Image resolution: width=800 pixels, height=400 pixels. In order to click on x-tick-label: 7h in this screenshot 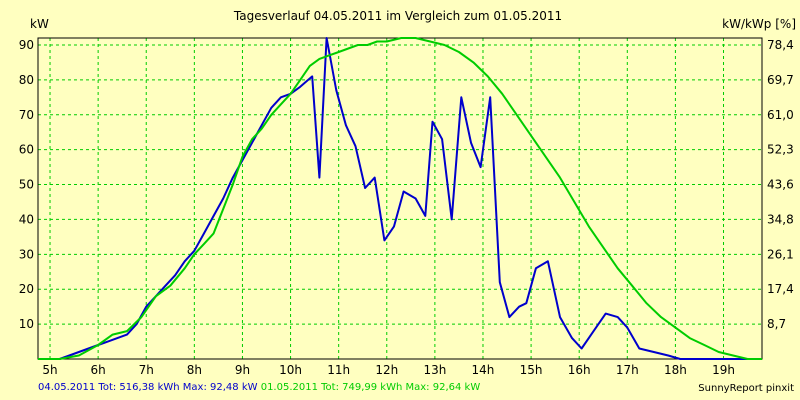, I will do `click(146, 370)`.